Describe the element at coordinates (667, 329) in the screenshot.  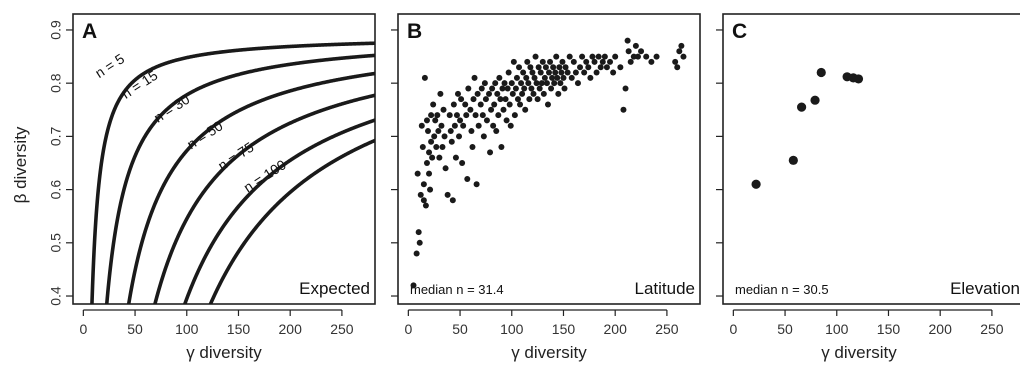
I see `x-tick-label: 250` at that location.